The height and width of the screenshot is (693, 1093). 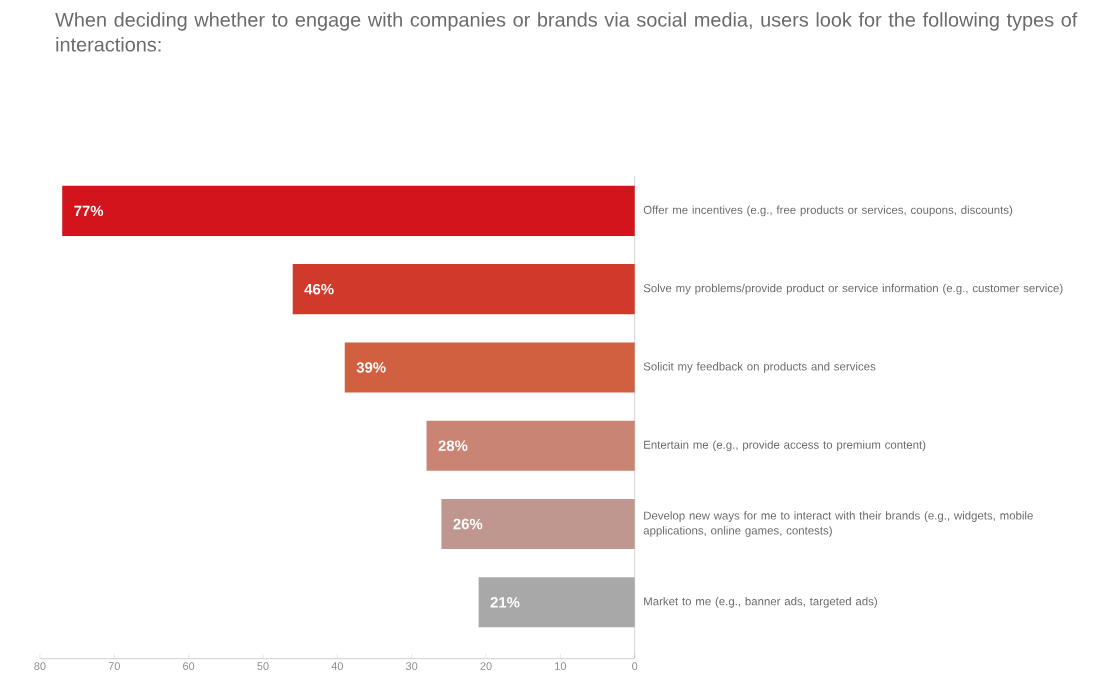 What do you see at coordinates (828, 211) in the screenshot?
I see `y-tick-label: Offer me incentives (e.g., free products or services, coupons, discounts)` at bounding box center [828, 211].